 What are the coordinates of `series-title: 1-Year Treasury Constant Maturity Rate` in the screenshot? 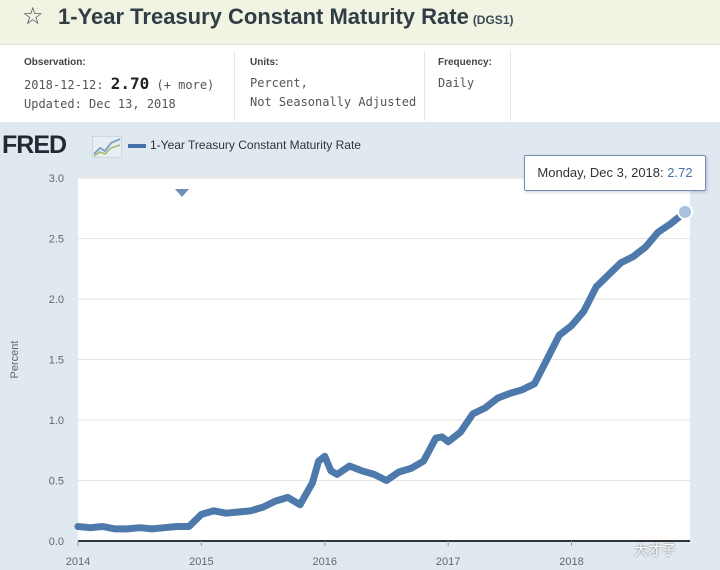 It's located at (263, 16).